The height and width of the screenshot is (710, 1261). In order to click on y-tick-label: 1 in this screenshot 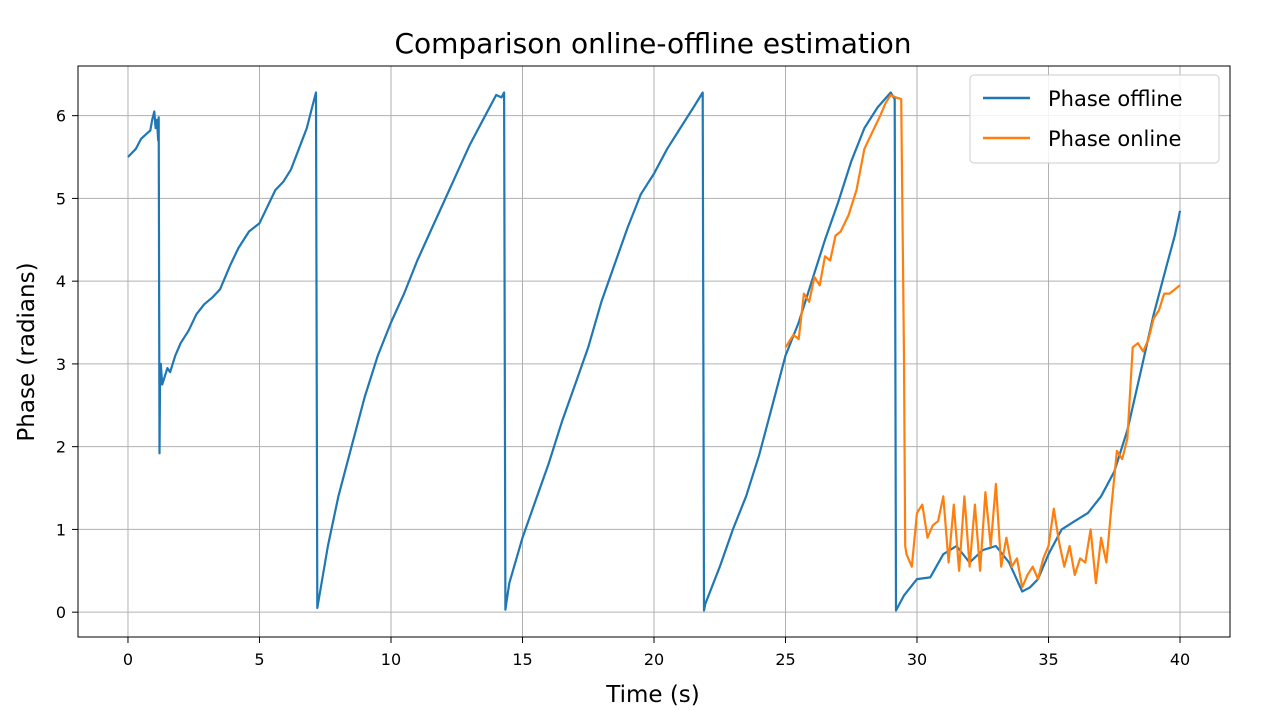, I will do `click(61, 529)`.